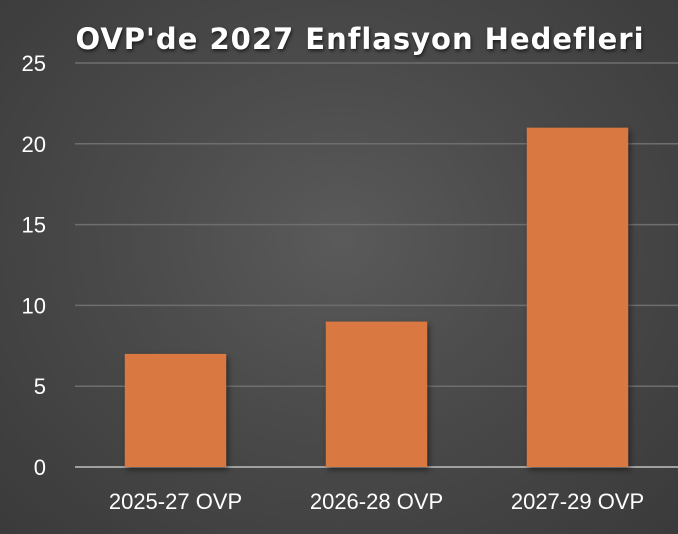 This screenshot has width=678, height=534. I want to click on y-tick-label: 0, so click(40, 467).